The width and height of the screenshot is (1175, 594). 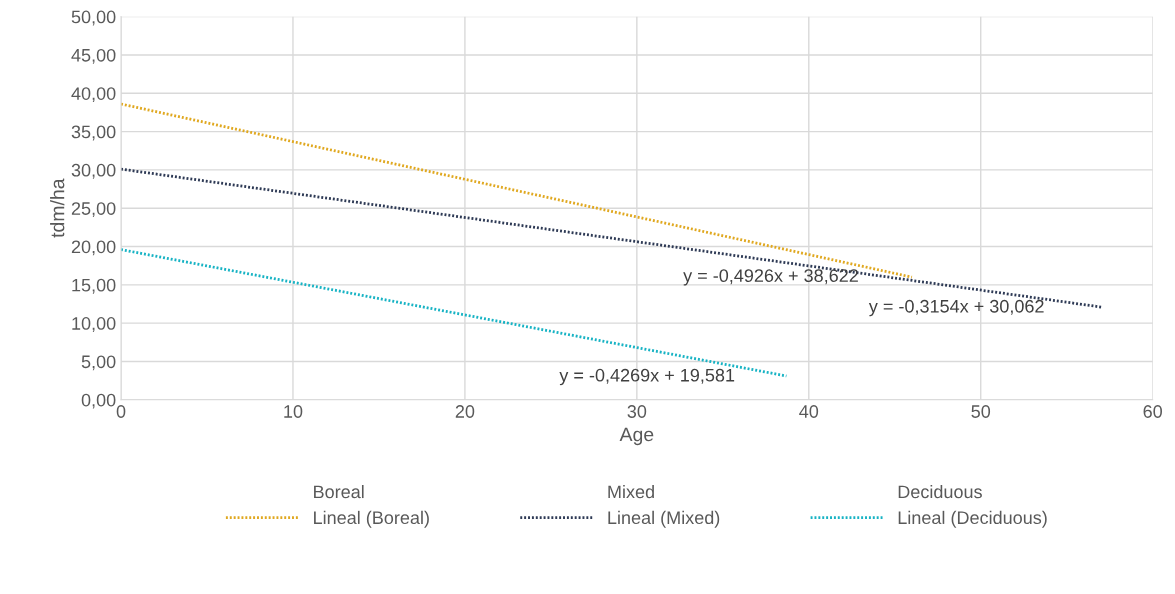 I want to click on y-tick-label: 10,00, so click(x=94, y=324).